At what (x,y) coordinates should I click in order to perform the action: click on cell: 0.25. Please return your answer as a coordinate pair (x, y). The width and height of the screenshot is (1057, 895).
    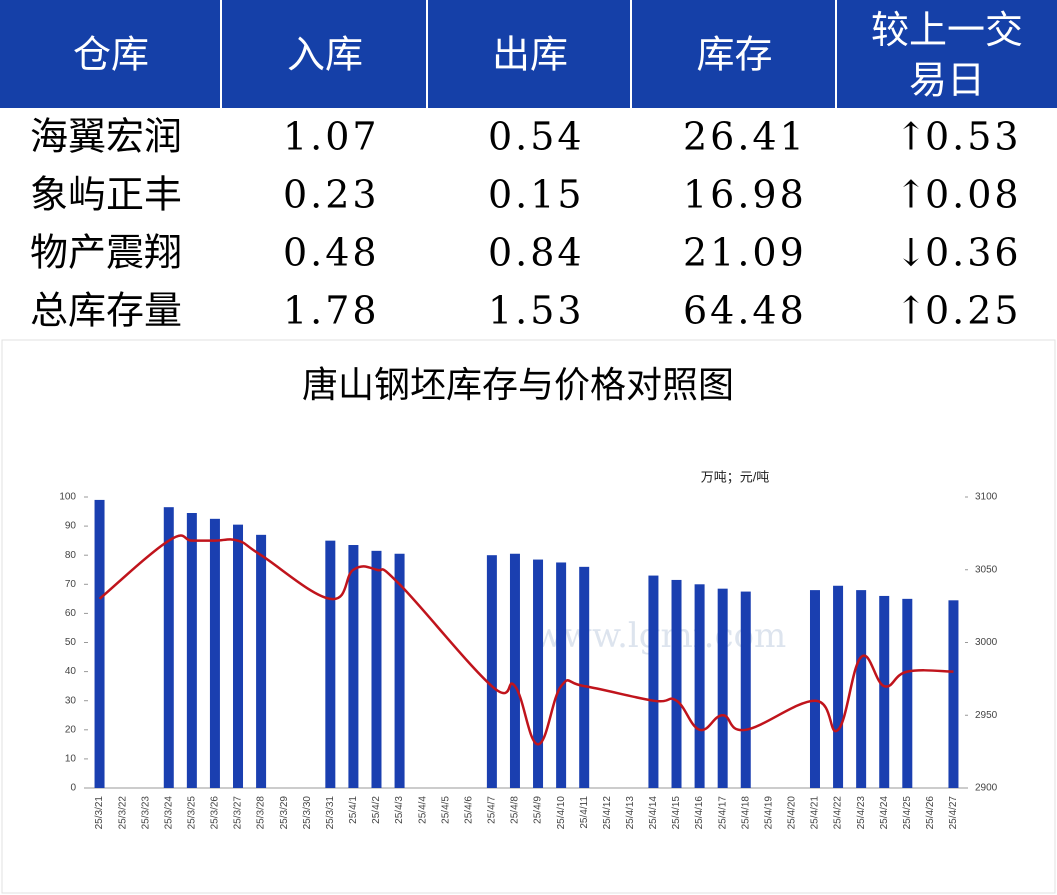
    Looking at the image, I should click on (973, 311).